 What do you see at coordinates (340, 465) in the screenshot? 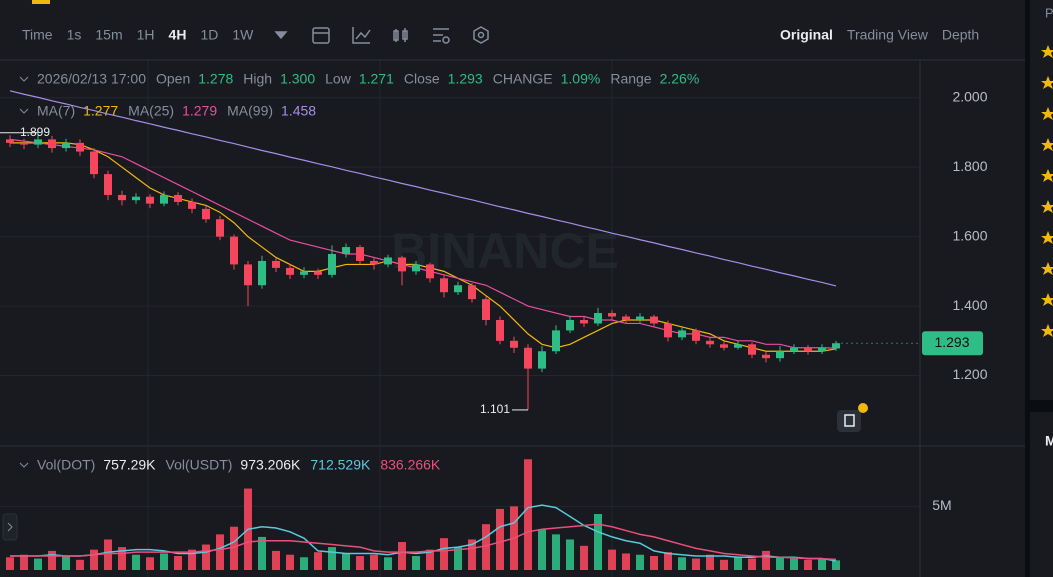
I see `volume-ma-value: 712.529K` at bounding box center [340, 465].